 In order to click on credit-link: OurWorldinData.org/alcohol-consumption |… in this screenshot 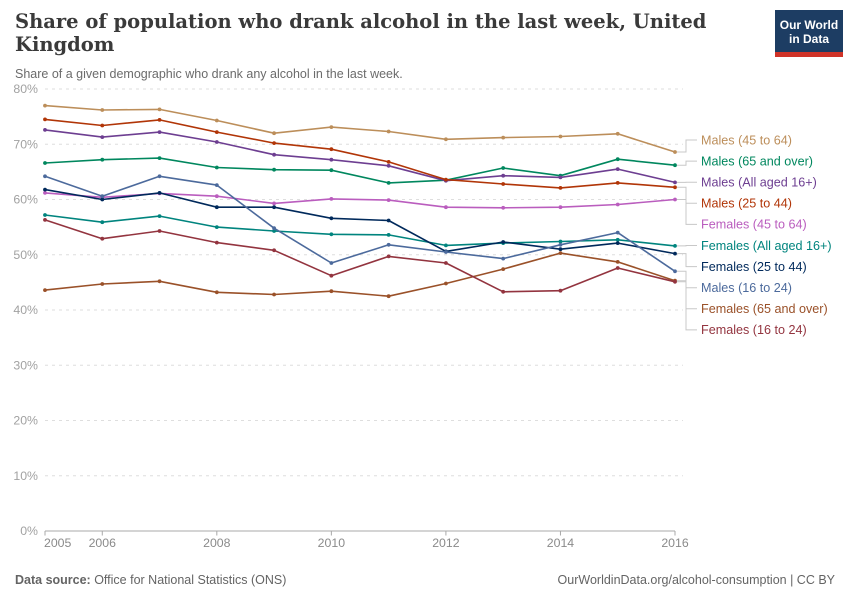, I will do `click(696, 580)`.